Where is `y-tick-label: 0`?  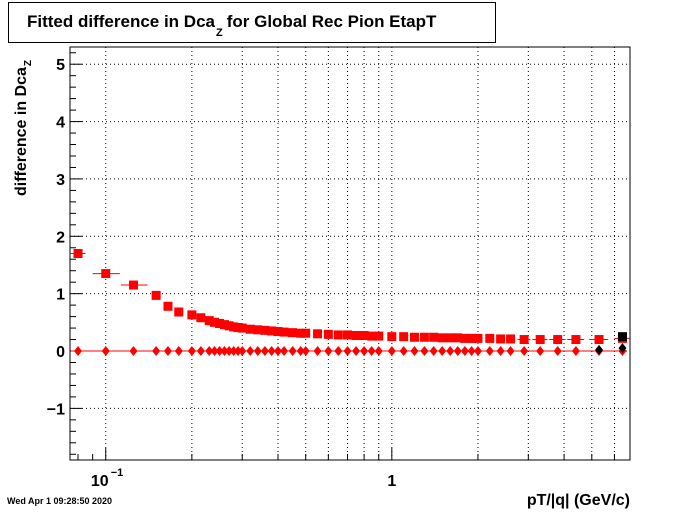 y-tick-label: 0 is located at coordinates (60, 352).